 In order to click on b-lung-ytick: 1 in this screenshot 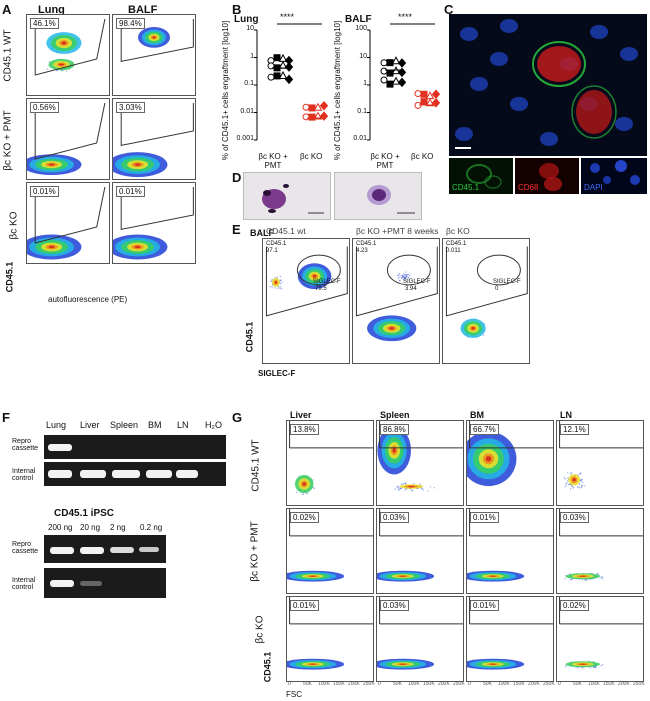, I will do `click(252, 56)`.